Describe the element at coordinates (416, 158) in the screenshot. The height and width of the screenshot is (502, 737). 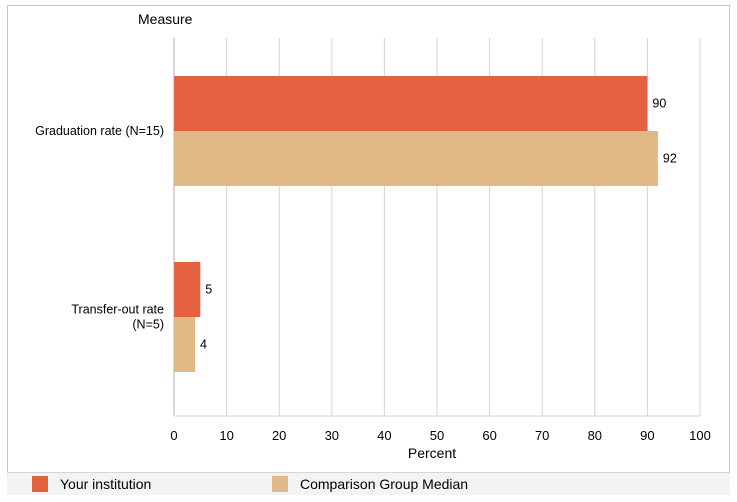
I see `bar-s1-c0` at that location.